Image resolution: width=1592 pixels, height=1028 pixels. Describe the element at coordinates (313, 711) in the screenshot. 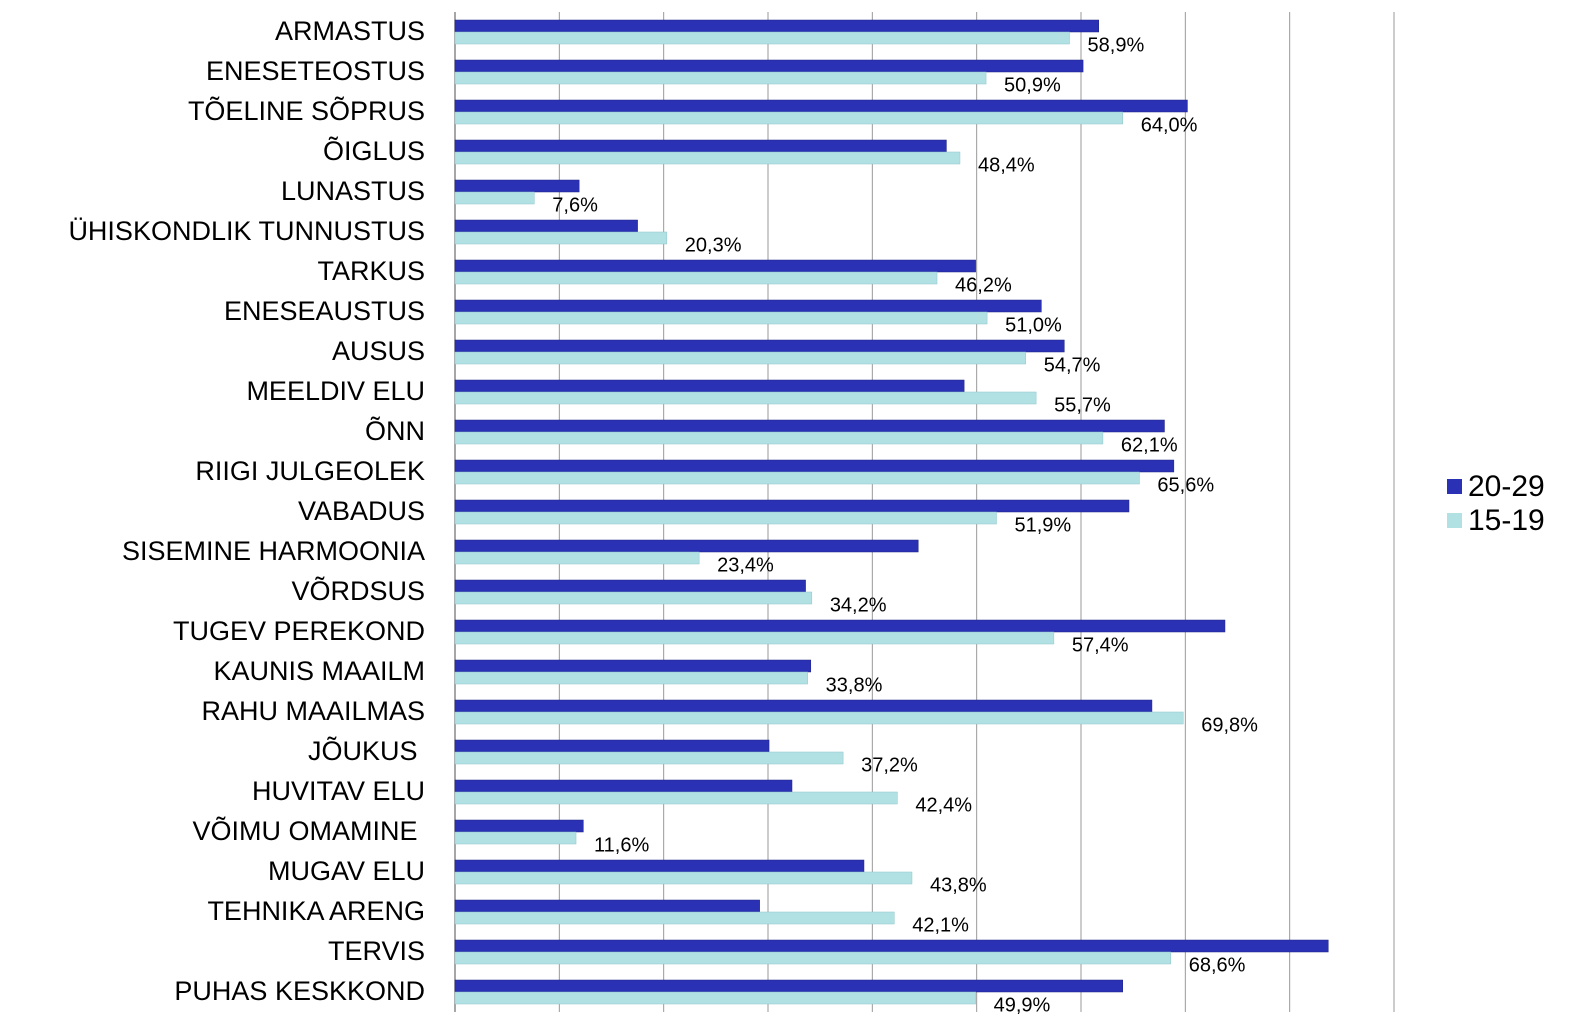

I see `y-tick-label: RAHU MAAILMAS` at that location.